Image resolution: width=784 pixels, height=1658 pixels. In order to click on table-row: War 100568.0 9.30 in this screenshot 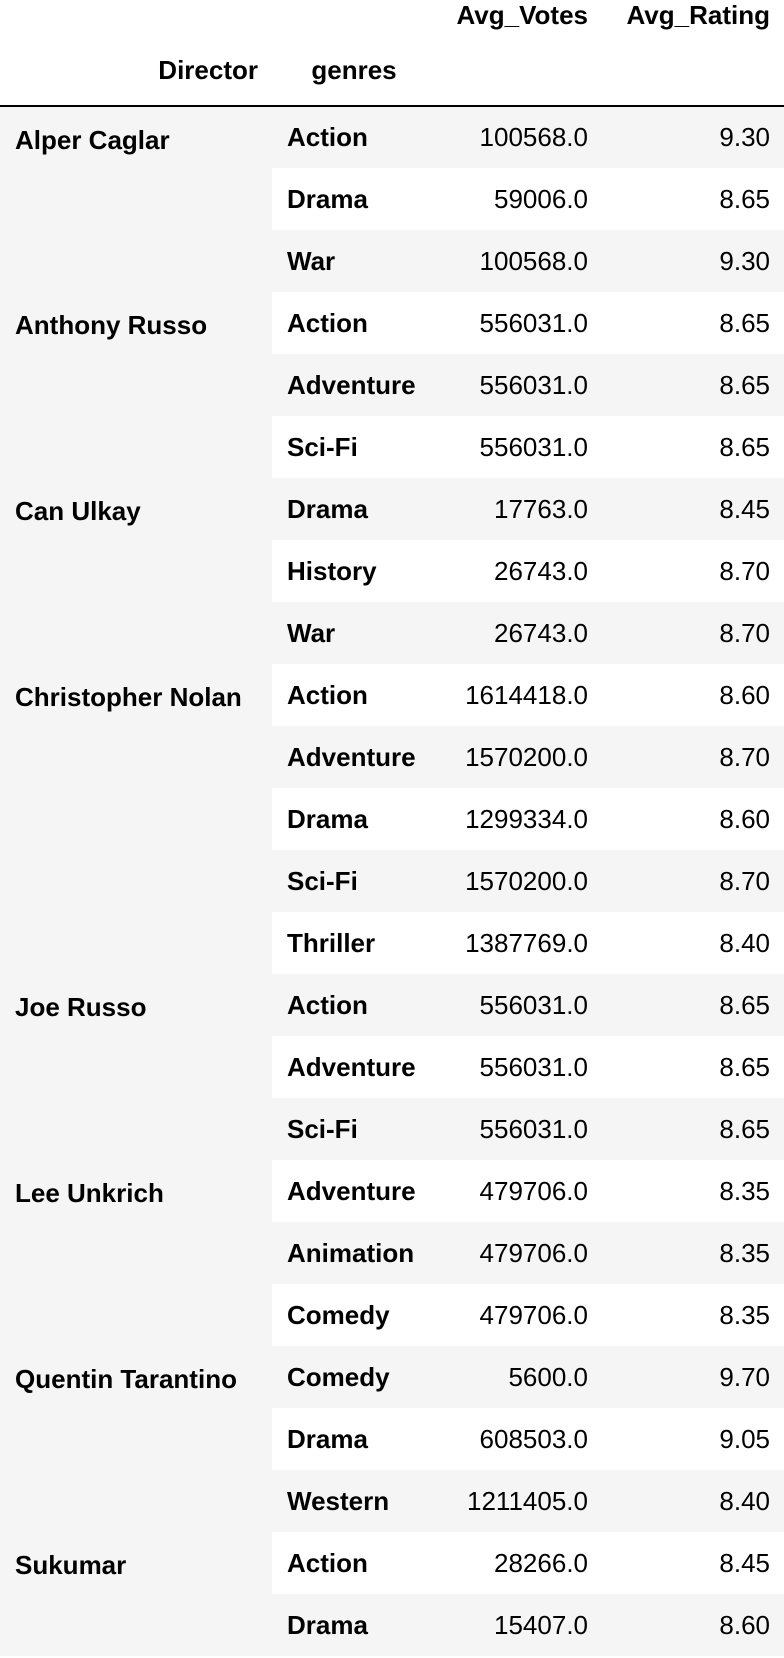, I will do `click(392, 261)`.